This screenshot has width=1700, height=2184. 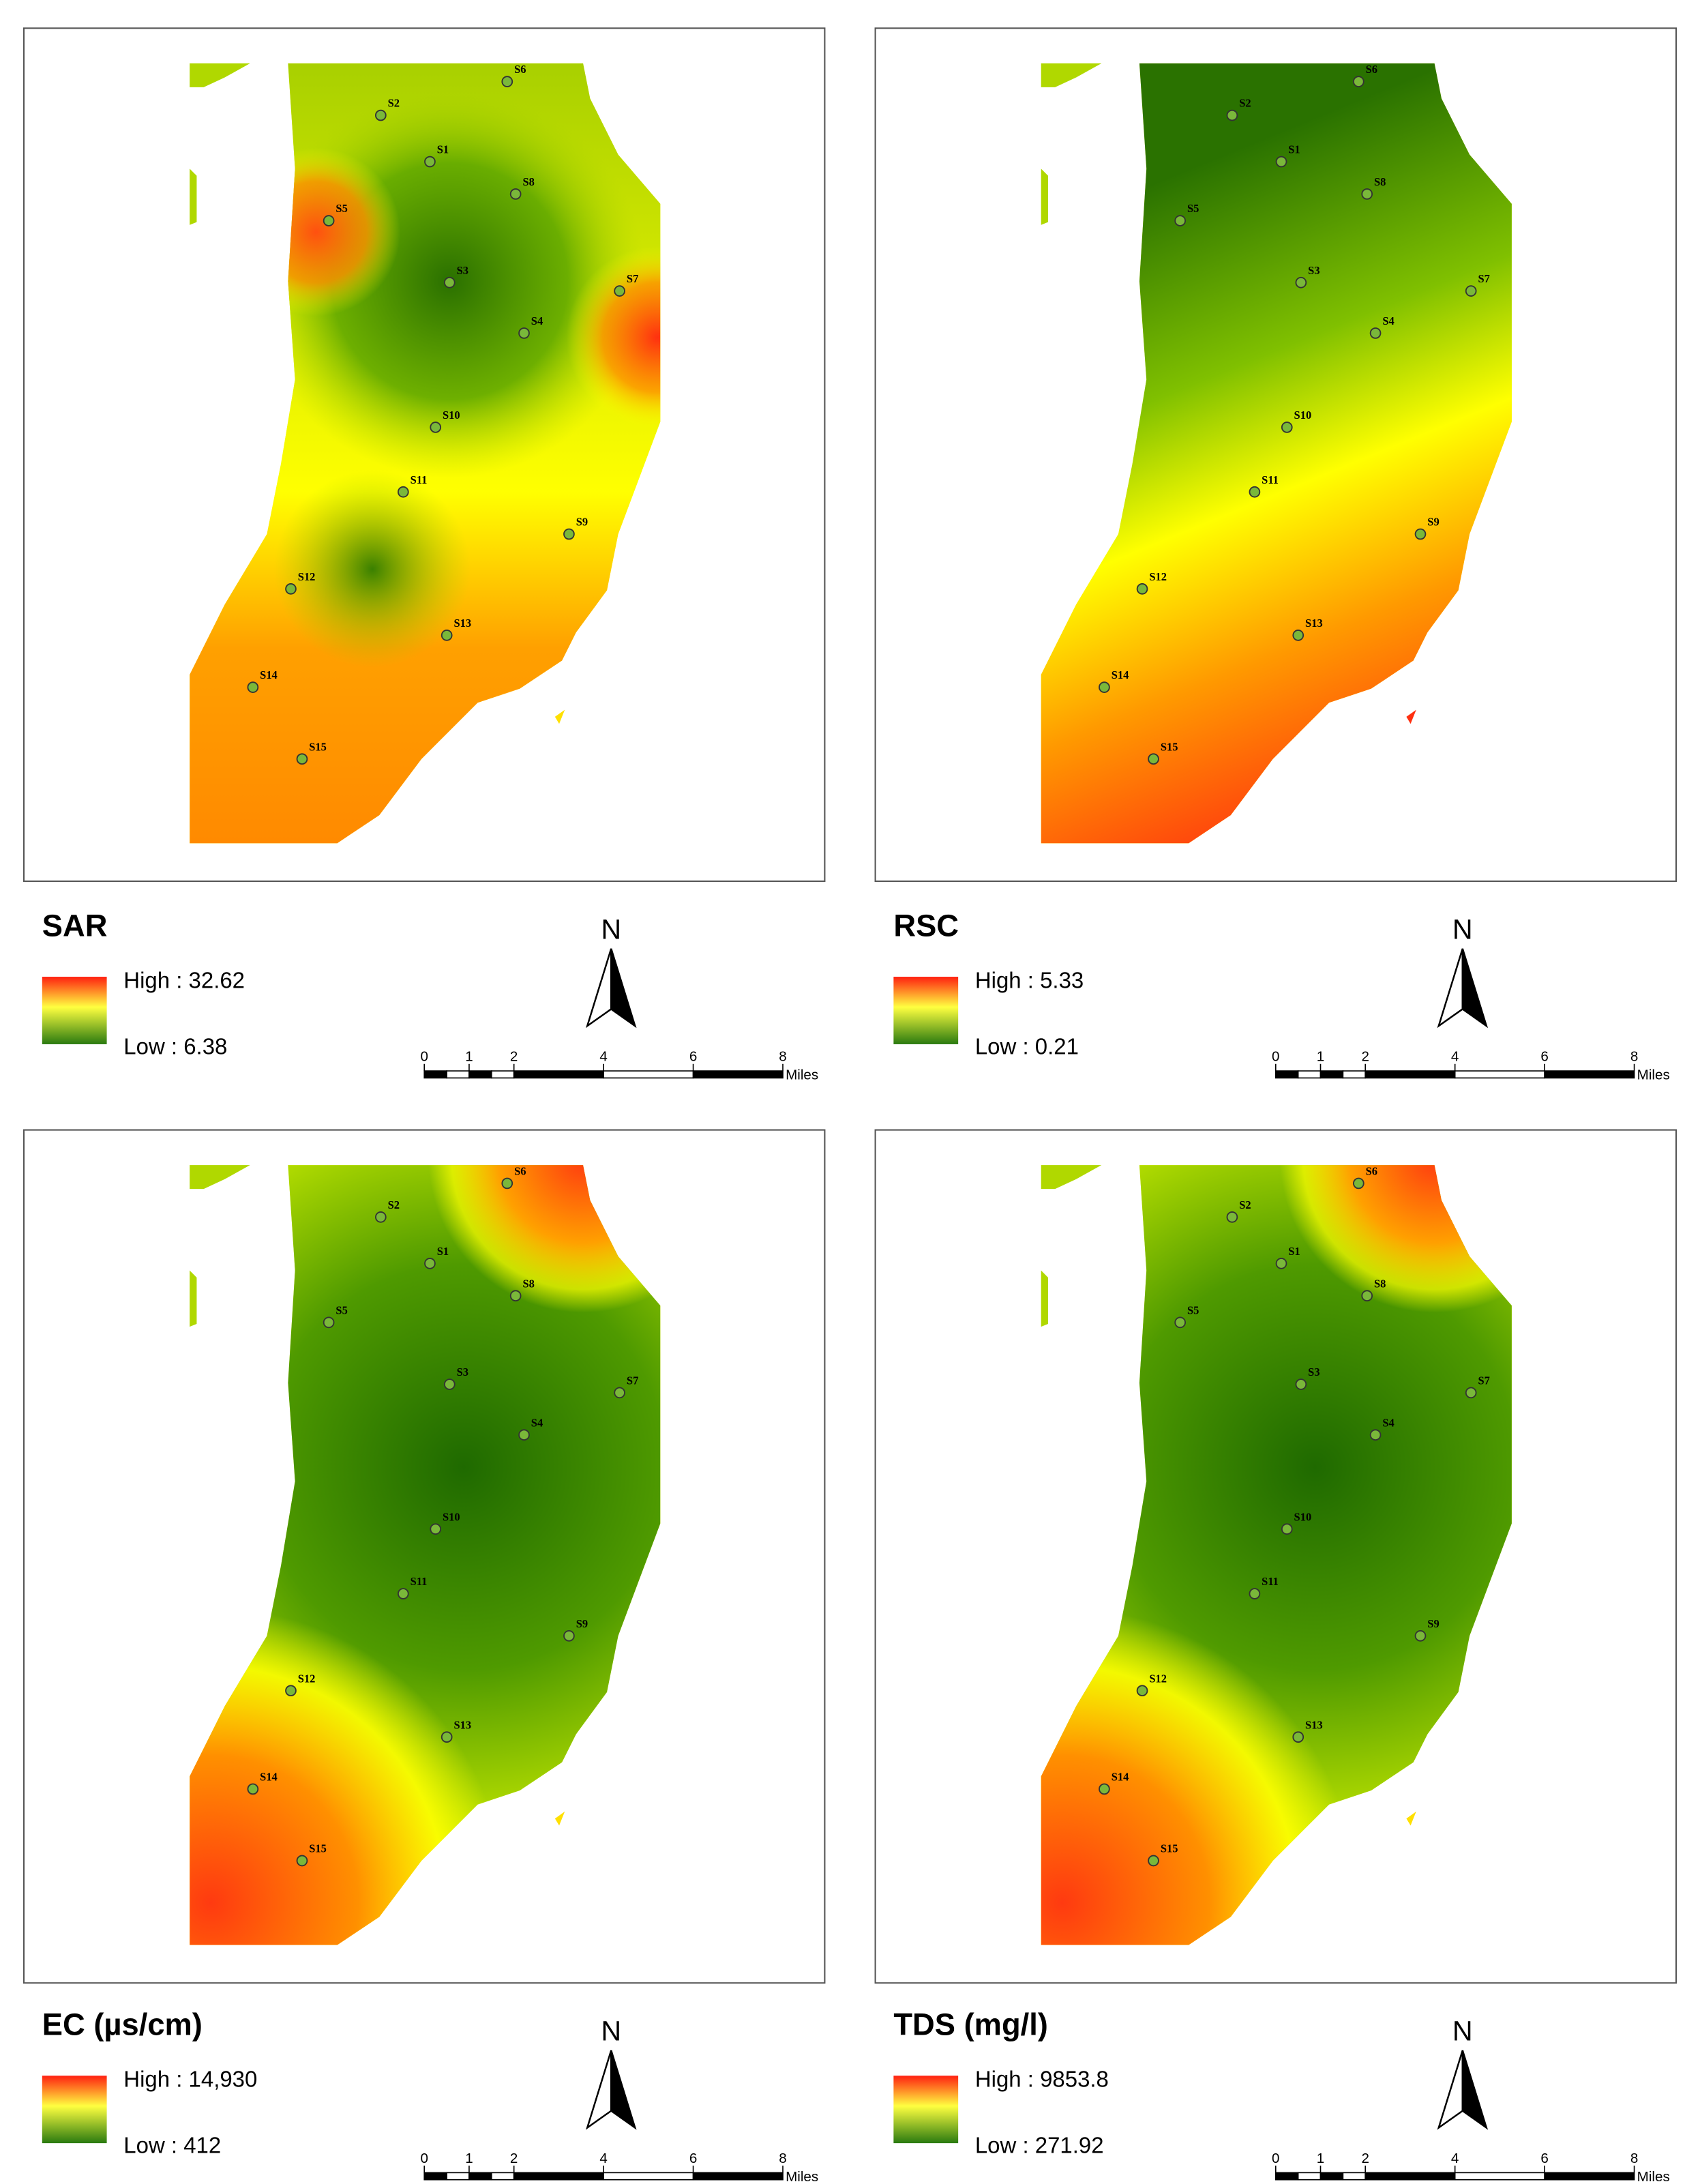 What do you see at coordinates (307, 1678) in the screenshot?
I see `station-label: S12` at bounding box center [307, 1678].